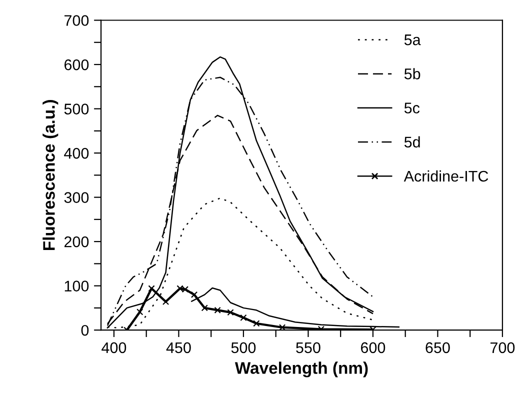 Image resolution: width=518 pixels, height=405 pixels. What do you see at coordinates (412, 40) in the screenshot?
I see `legend-label: 5a` at bounding box center [412, 40].